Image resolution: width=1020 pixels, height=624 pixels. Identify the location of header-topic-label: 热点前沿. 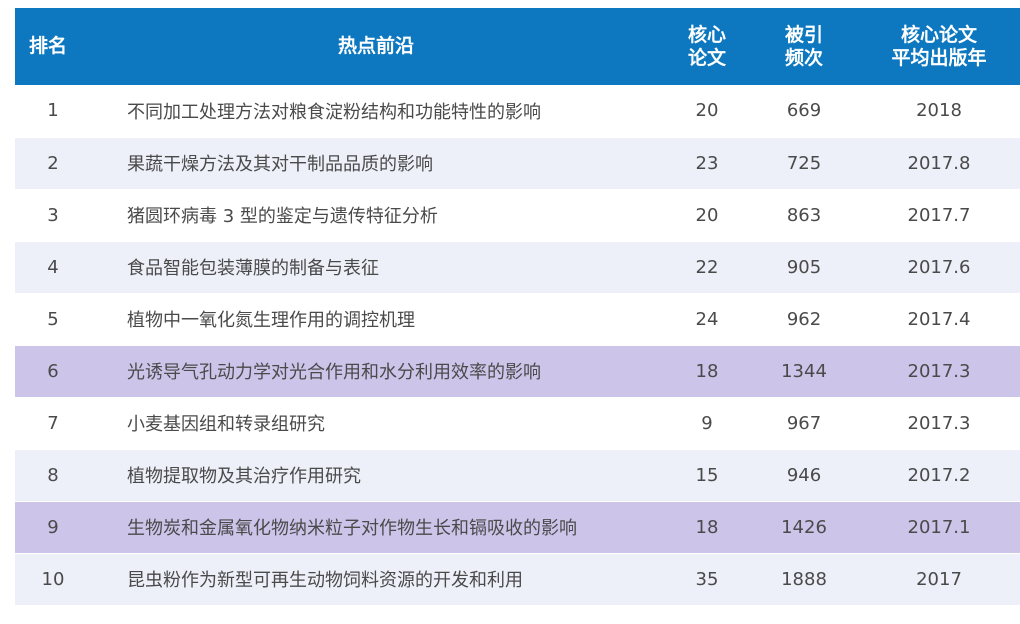
(375, 46).